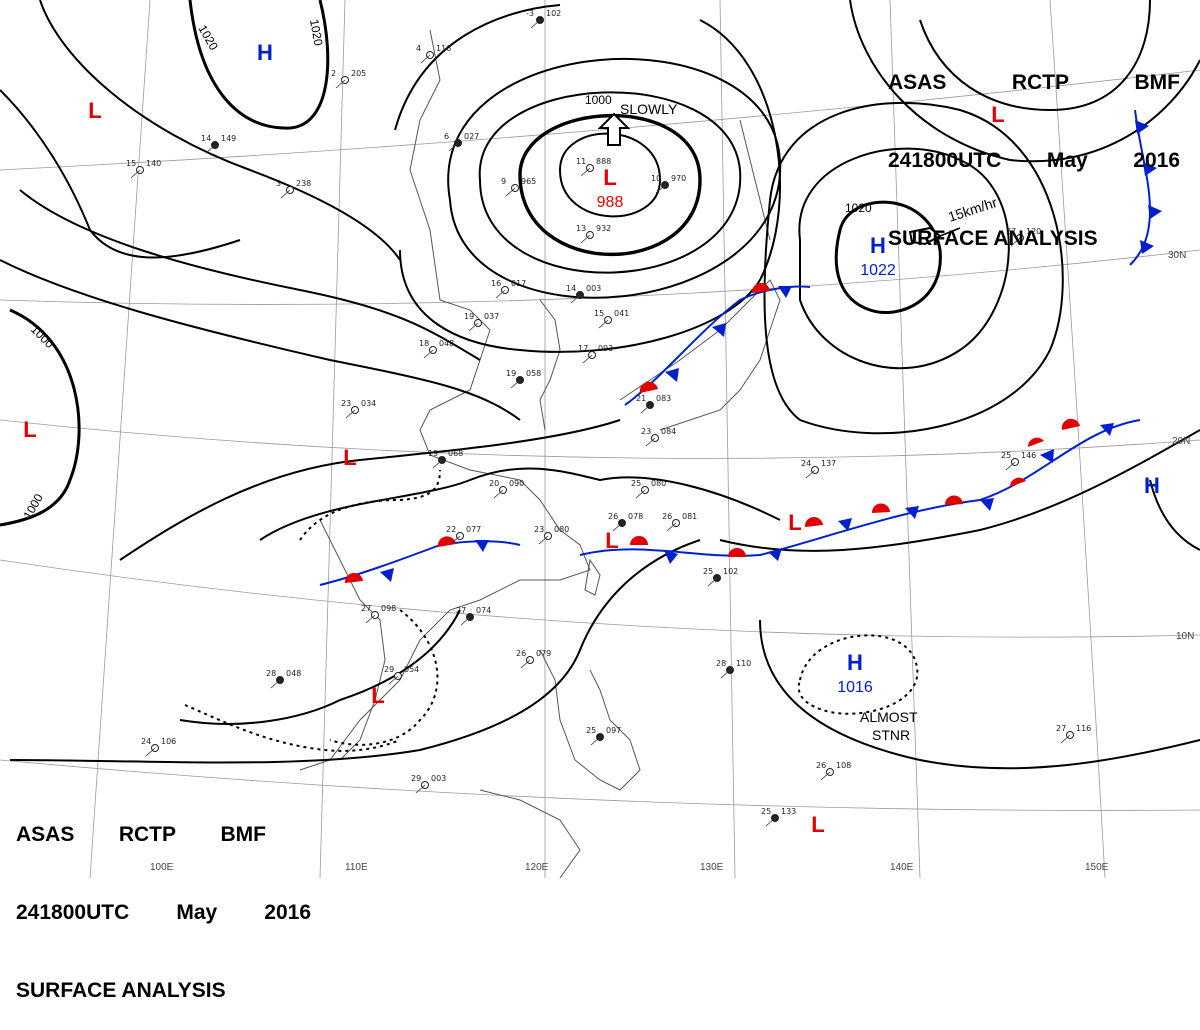 The width and height of the screenshot is (1200, 1030). Describe the element at coordinates (508, 289) in the screenshot. I see `station-plot: 16 017` at that location.